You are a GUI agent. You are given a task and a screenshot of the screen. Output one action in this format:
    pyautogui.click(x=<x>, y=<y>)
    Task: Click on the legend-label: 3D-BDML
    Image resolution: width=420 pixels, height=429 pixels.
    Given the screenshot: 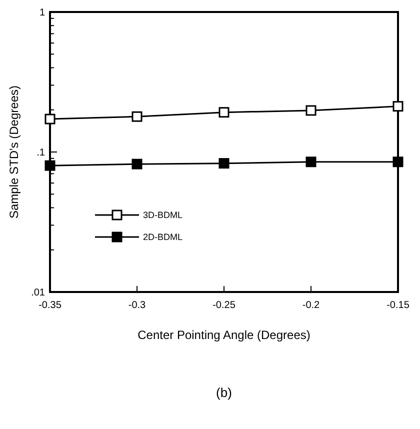 What is the action you would take?
    pyautogui.click(x=163, y=215)
    